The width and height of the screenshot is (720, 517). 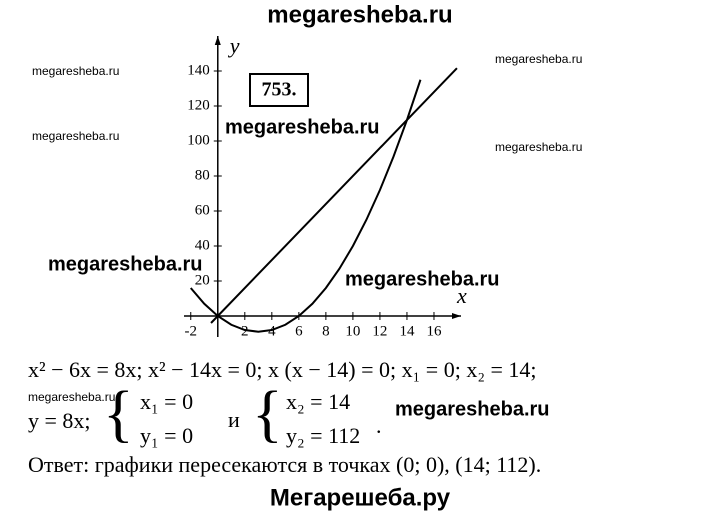 What do you see at coordinates (359, 14) in the screenshot?
I see `header: megaresheba.ru` at bounding box center [359, 14].